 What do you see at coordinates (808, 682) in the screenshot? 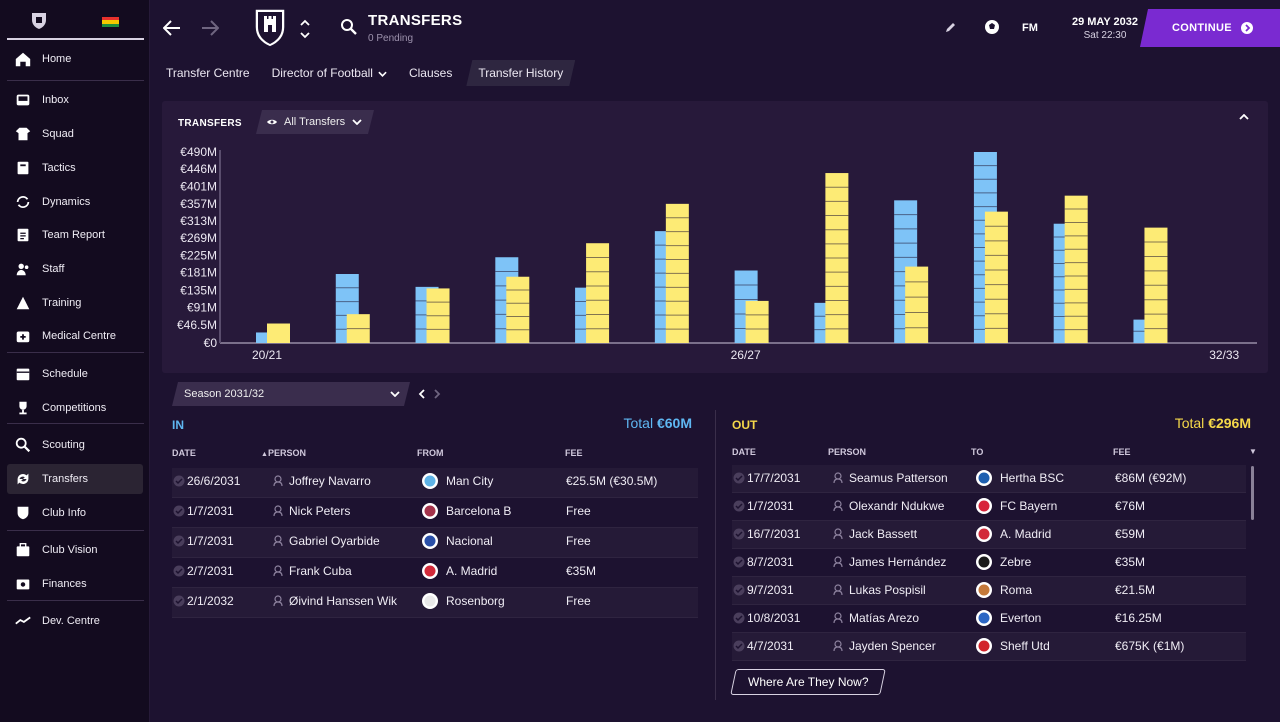
I see `where-are-they-now-button: Where Are They Now?` at bounding box center [808, 682].